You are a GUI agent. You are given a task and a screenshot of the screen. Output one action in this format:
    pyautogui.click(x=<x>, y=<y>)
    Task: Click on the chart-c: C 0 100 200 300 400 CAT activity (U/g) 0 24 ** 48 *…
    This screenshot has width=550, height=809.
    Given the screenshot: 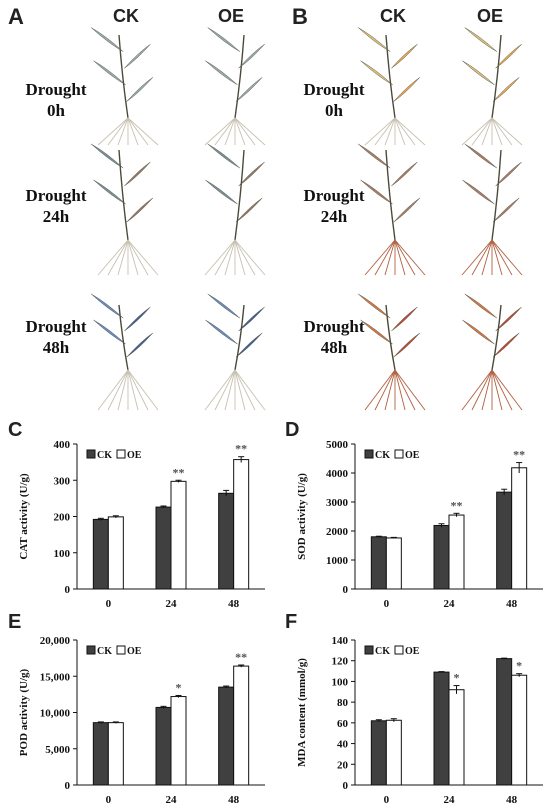 What is the action you would take?
    pyautogui.click(x=137, y=514)
    